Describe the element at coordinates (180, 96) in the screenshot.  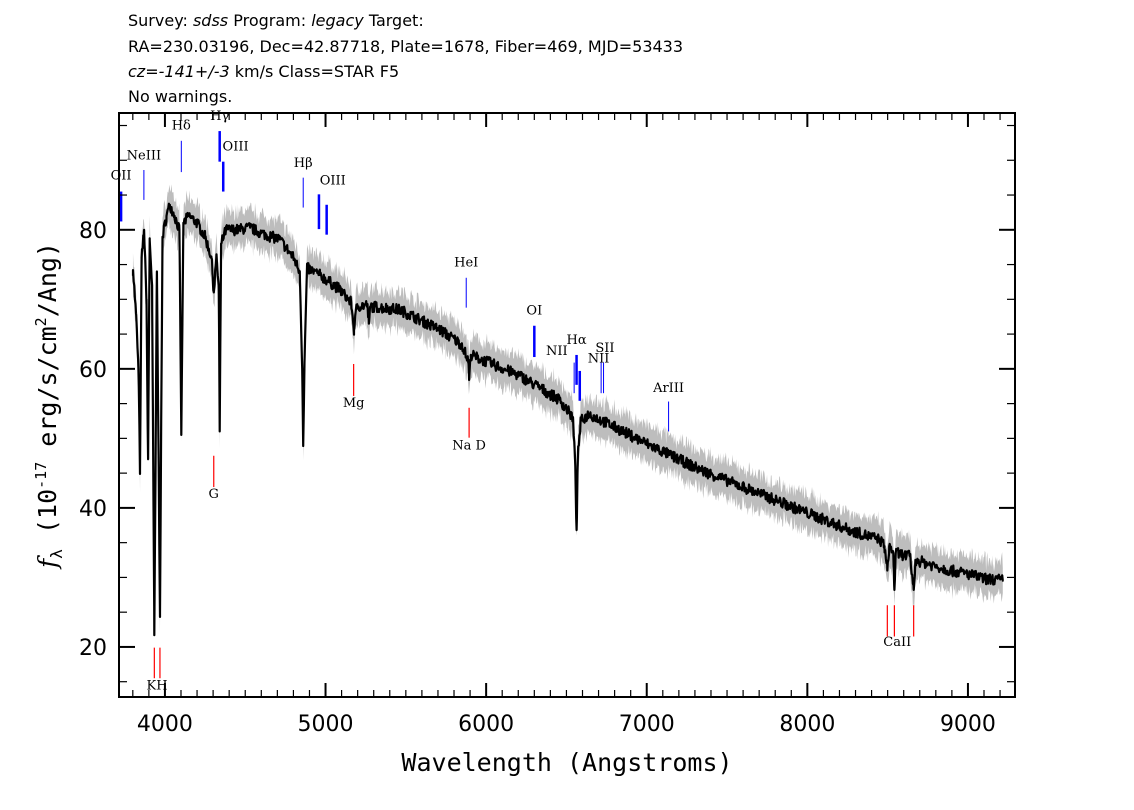
I see `header-line-4: No warnings.` at that location.